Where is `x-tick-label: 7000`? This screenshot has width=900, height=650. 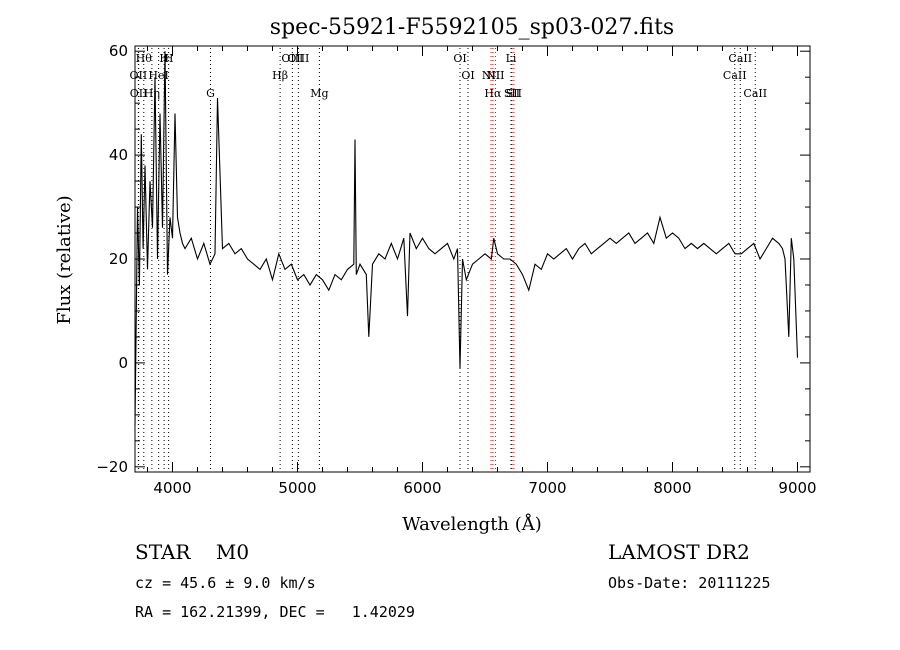 x-tick-label: 7000 is located at coordinates (547, 488).